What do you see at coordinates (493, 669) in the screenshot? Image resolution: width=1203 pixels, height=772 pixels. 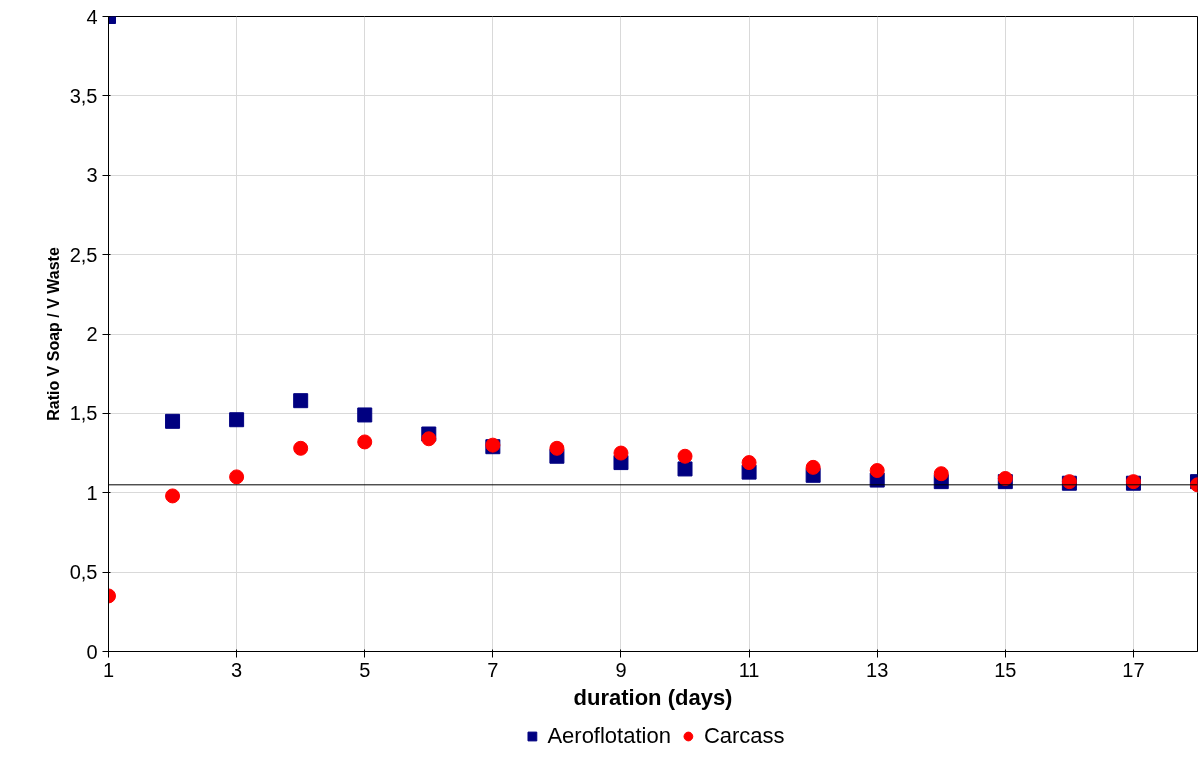 I see `x-tick-label: 7` at bounding box center [493, 669].